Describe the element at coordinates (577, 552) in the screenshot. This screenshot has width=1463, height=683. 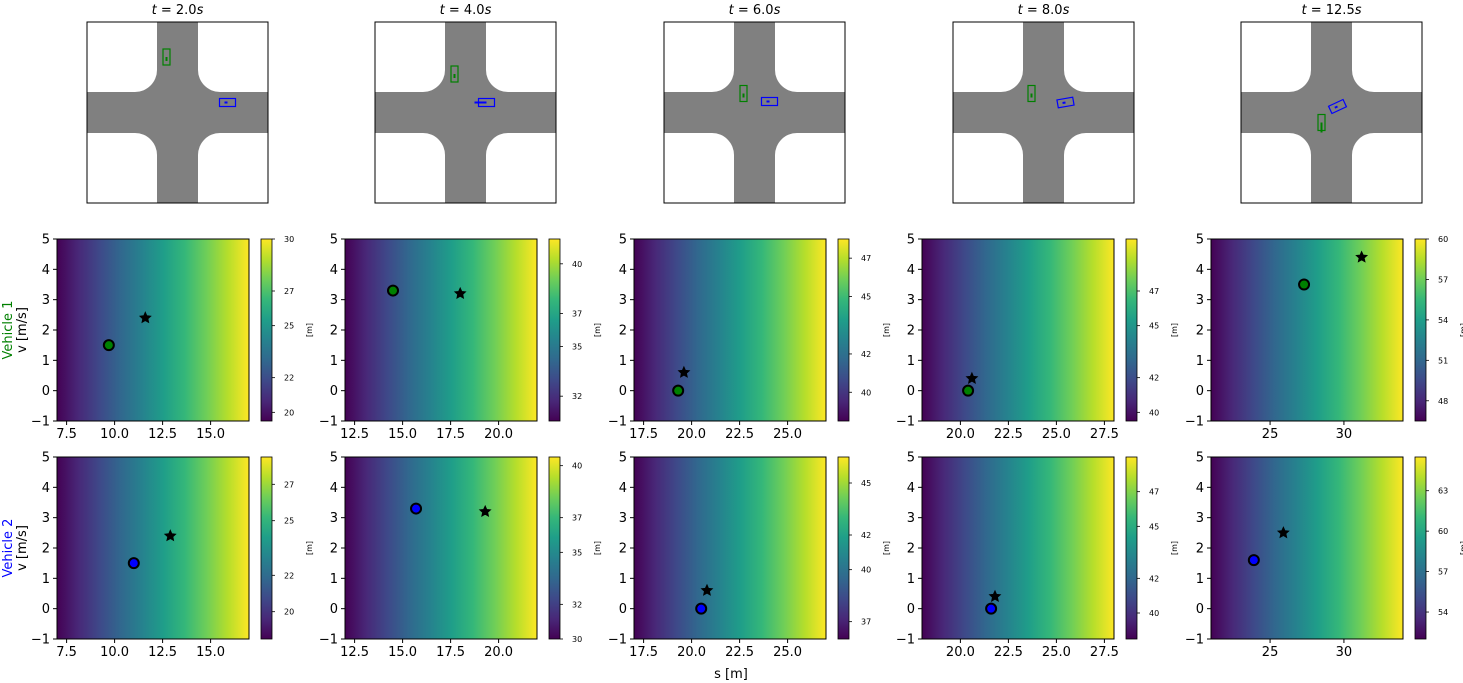
I see `colorbar-tick-label: 35` at that location.